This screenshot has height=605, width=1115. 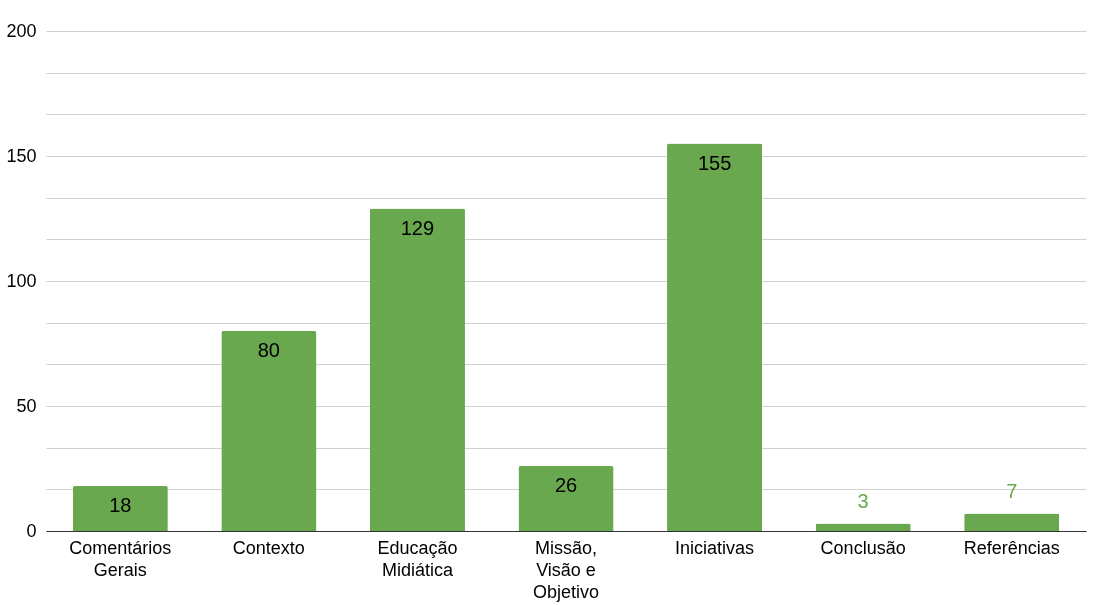 What do you see at coordinates (566, 569) in the screenshot?
I see `x-tick-label: Missão, Visão e Objetivo` at bounding box center [566, 569].